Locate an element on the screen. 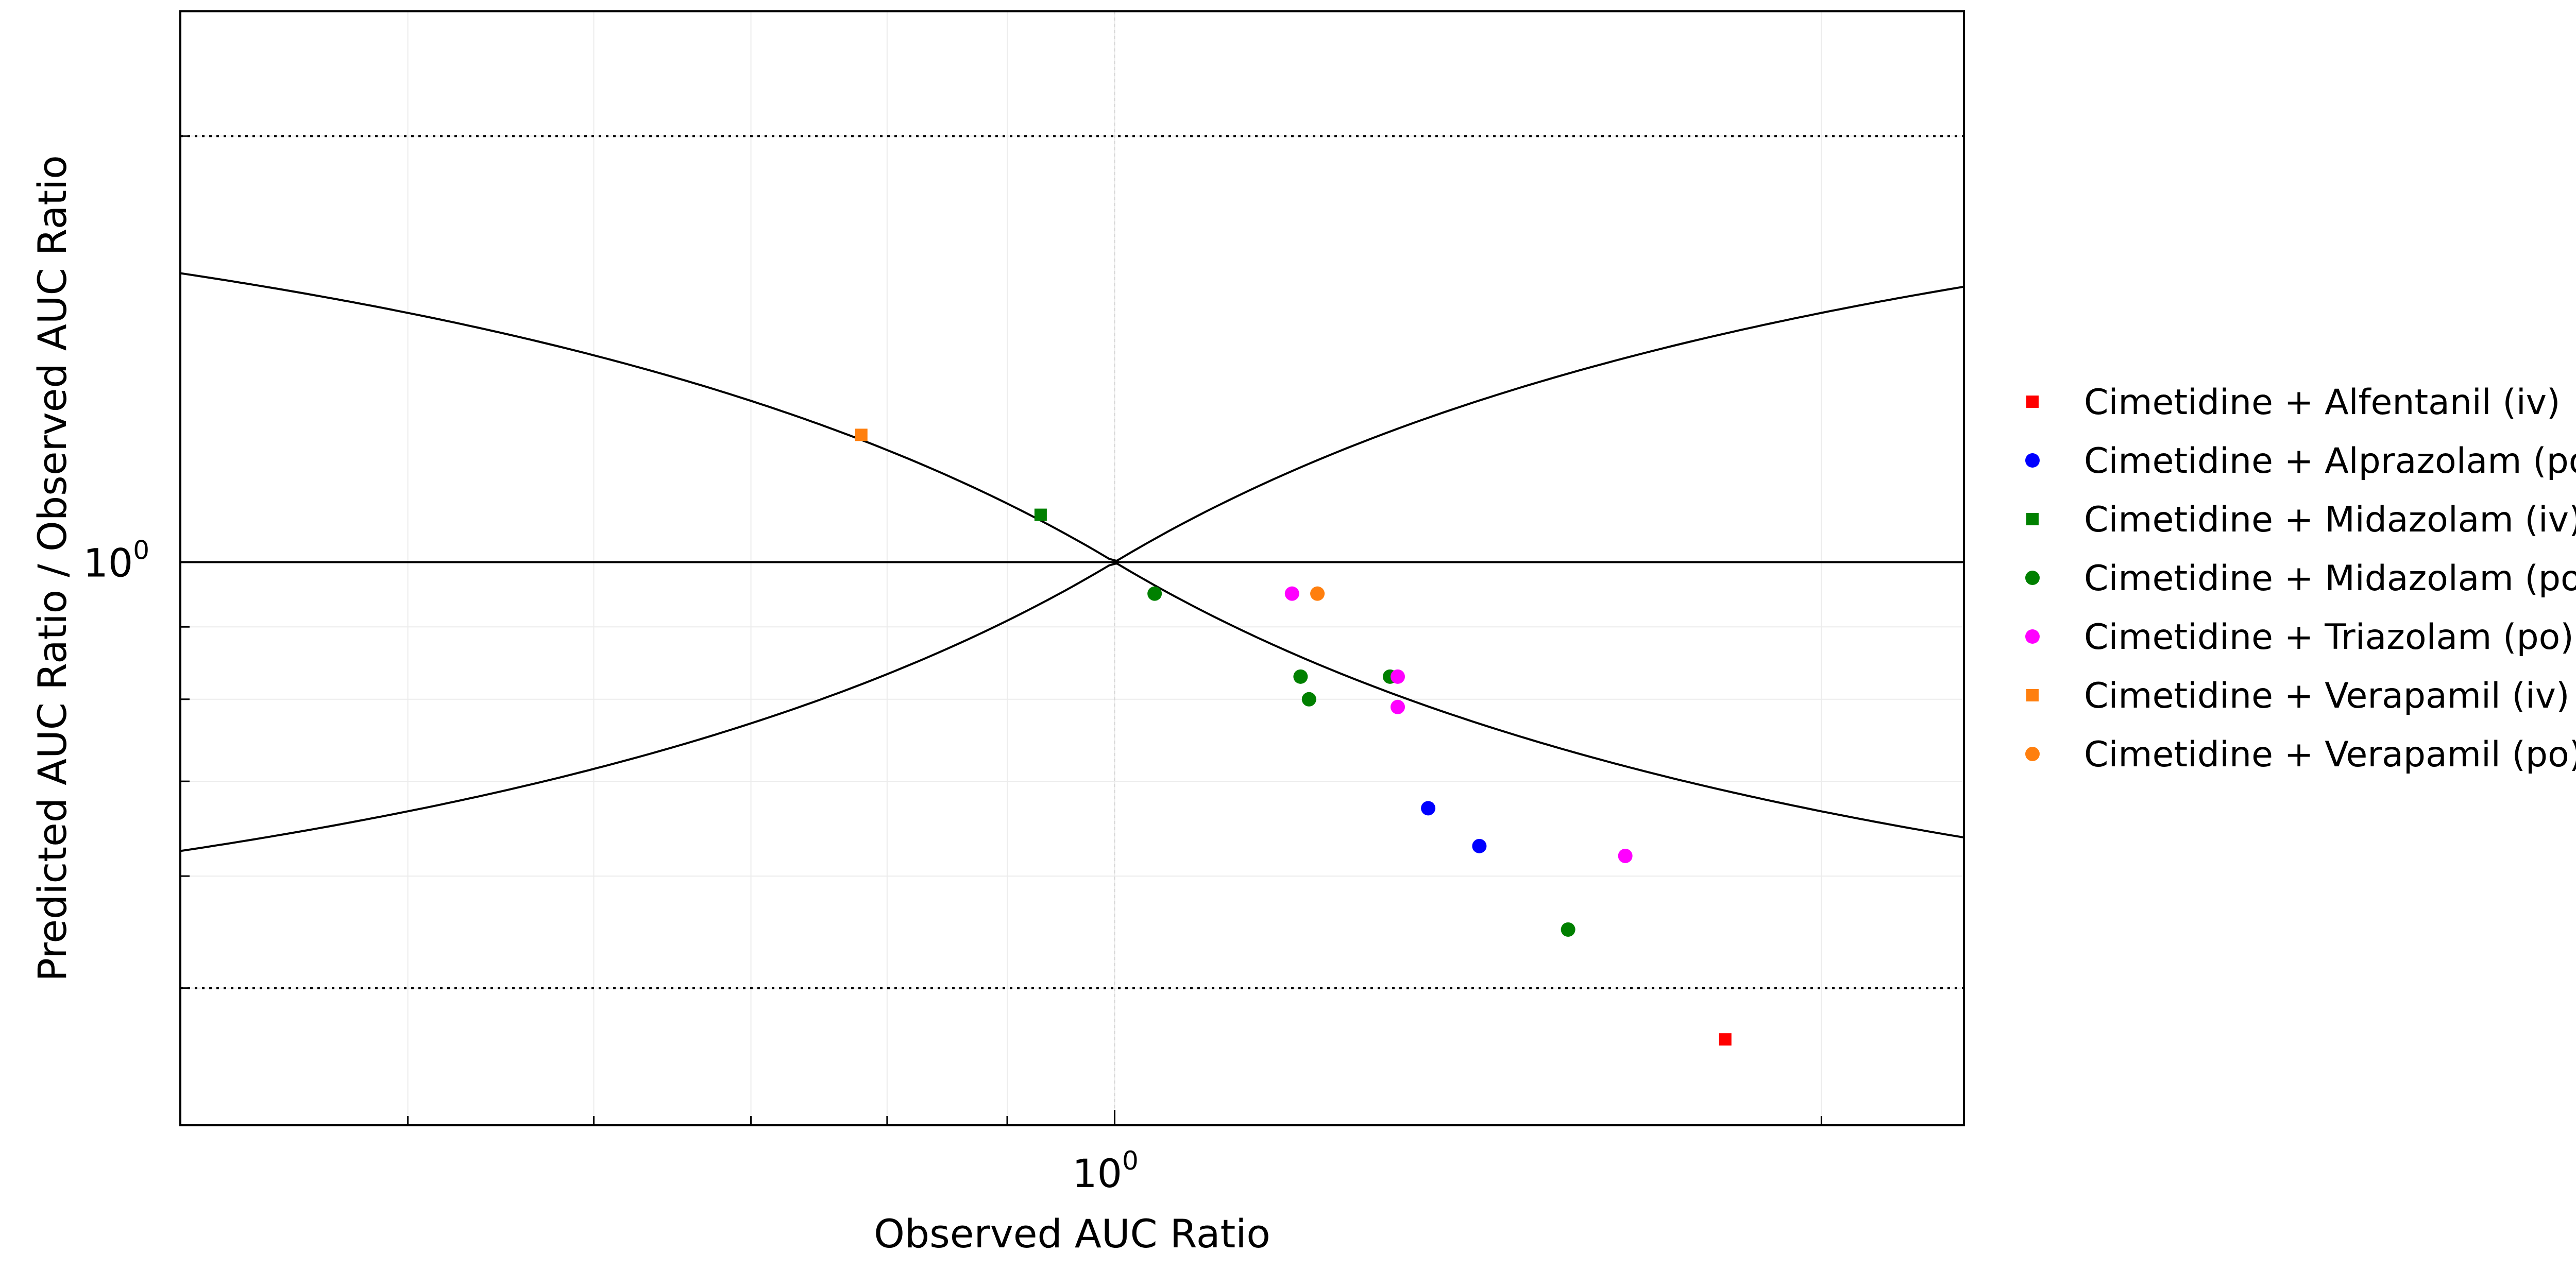 This screenshot has height=1287, width=2576. legend-item: Cimetidine + Alfentanil (iv) is located at coordinates (2293, 402).